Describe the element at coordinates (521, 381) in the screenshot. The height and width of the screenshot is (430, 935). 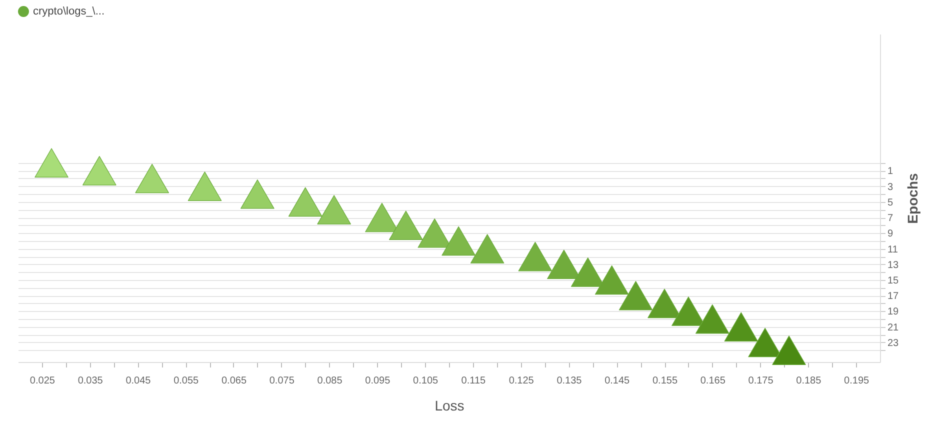
I see `x-tick-label: 0.125` at that location.